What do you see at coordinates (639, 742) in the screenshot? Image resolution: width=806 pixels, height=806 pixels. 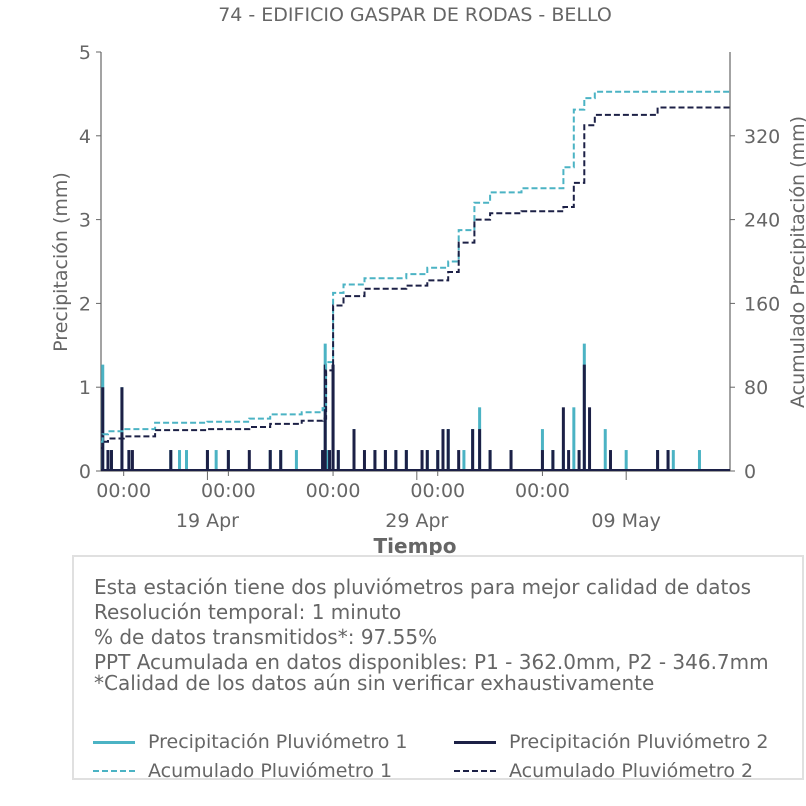 I see `legend-label-p2-bar: Precipitación Pluviómetro 2` at bounding box center [639, 742].